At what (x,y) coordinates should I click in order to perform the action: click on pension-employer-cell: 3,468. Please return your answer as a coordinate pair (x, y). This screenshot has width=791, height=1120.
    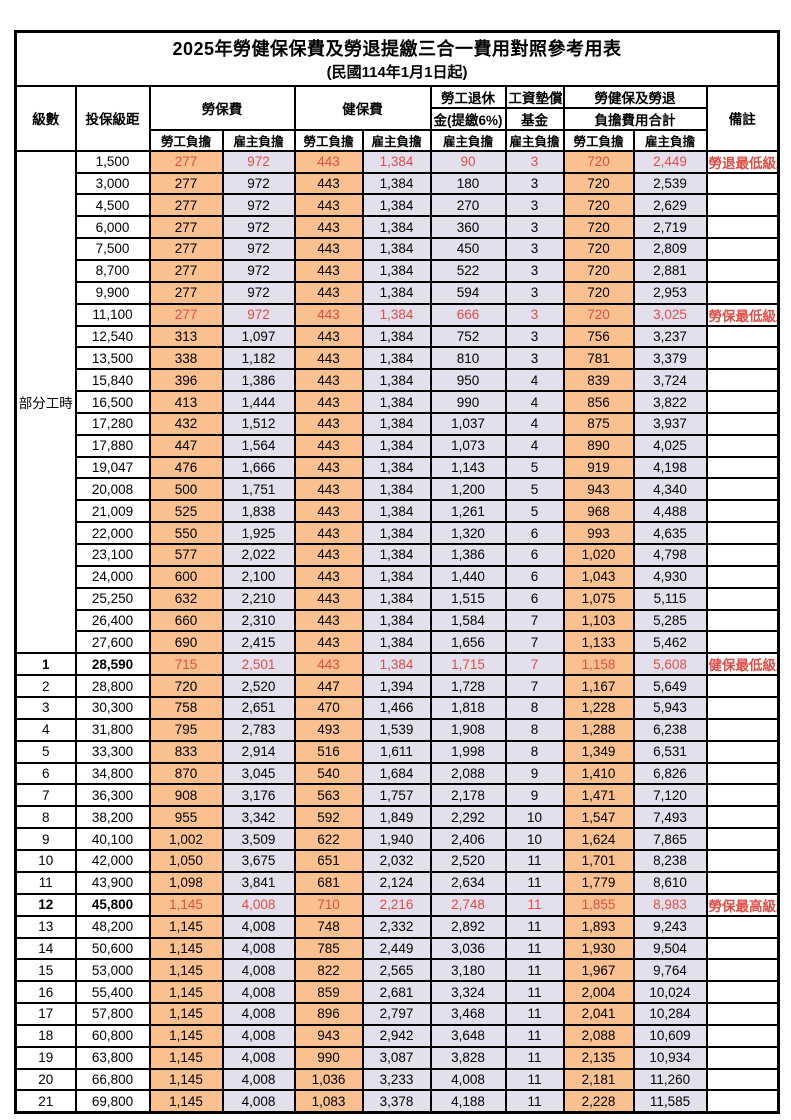
    Looking at the image, I should click on (468, 1014).